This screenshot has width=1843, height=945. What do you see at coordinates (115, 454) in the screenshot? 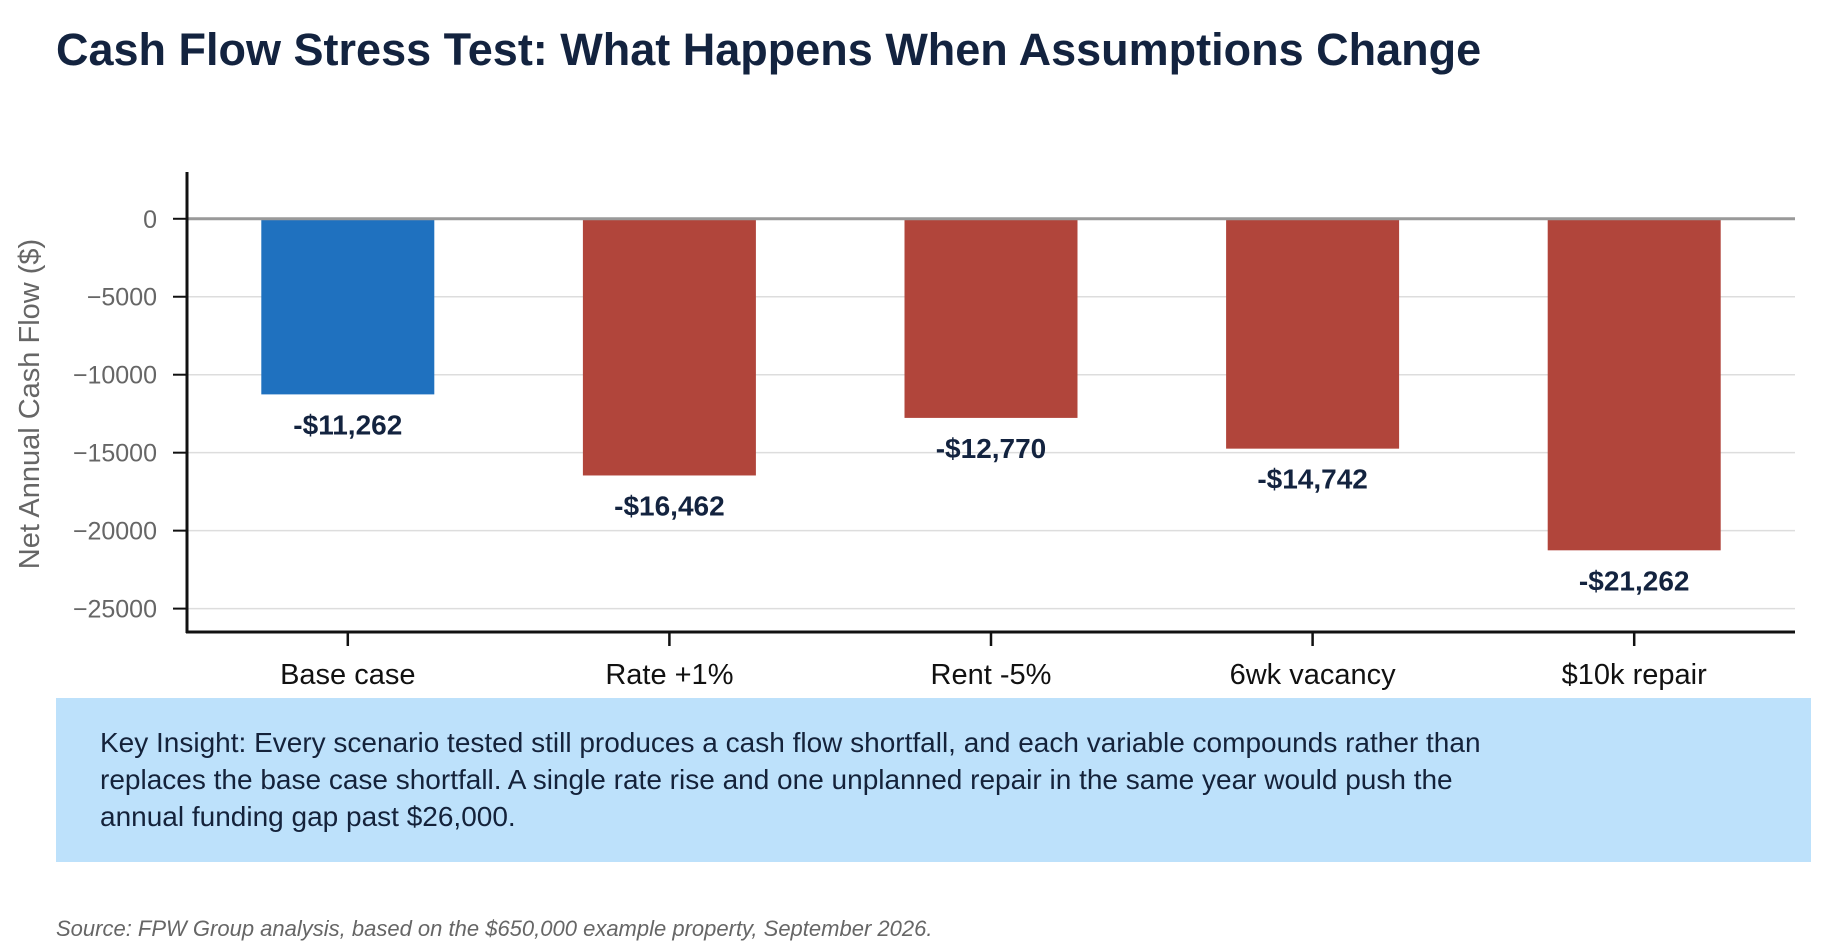
I see `y-tick-label: −15000` at bounding box center [115, 454].